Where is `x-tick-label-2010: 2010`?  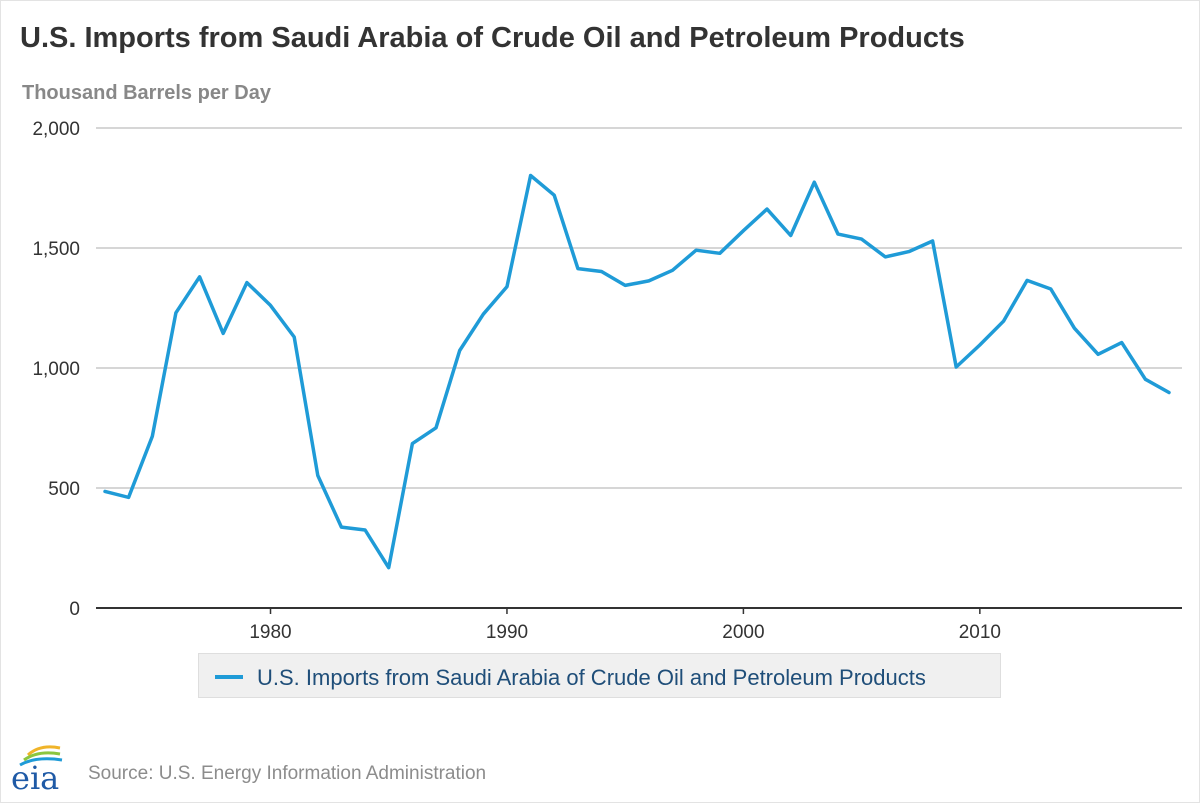 x-tick-label-2010: 2010 is located at coordinates (980, 632).